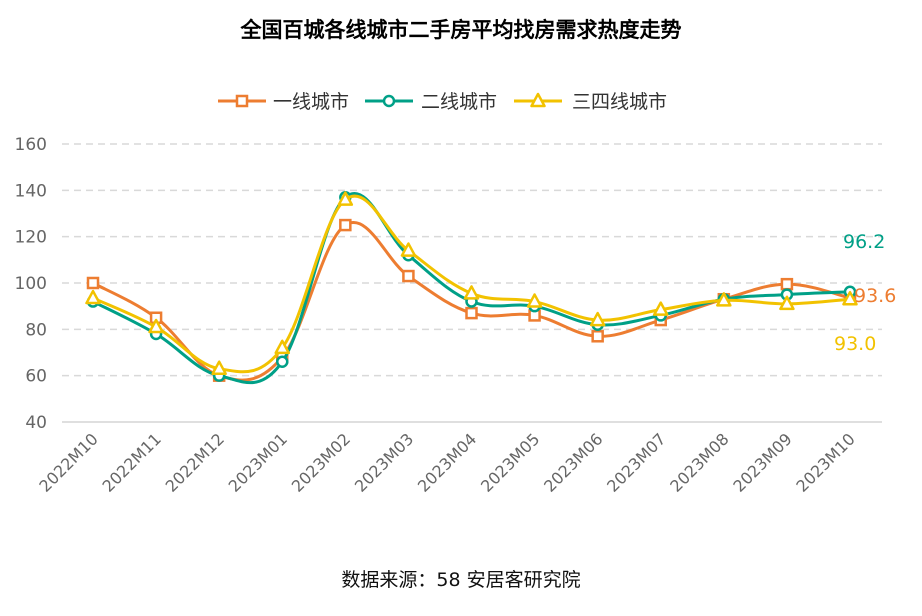 The image size is (922, 616). Describe the element at coordinates (132, 462) in the screenshot. I see `x-tick-label: 2022M11` at that location.